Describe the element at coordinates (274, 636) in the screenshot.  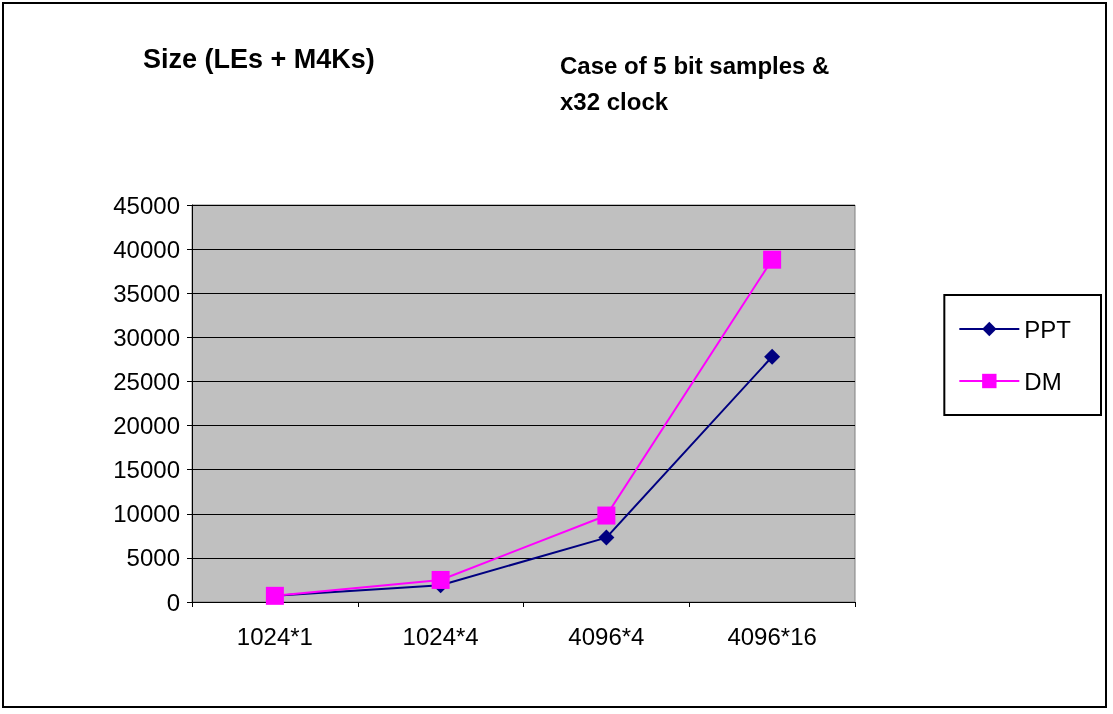
I see `x-tick-label: 1024*1` at that location.